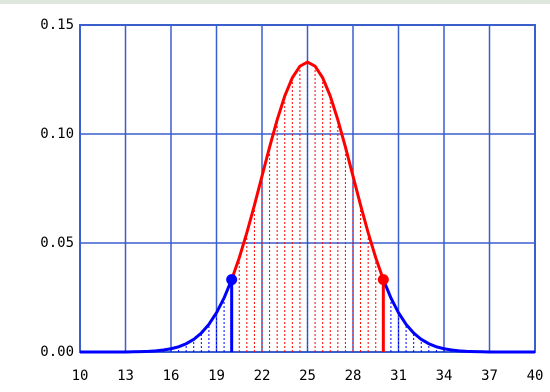 The width and height of the screenshot is (550, 392). What do you see at coordinates (444, 376) in the screenshot?
I see `x-tick-label: 34` at bounding box center [444, 376].